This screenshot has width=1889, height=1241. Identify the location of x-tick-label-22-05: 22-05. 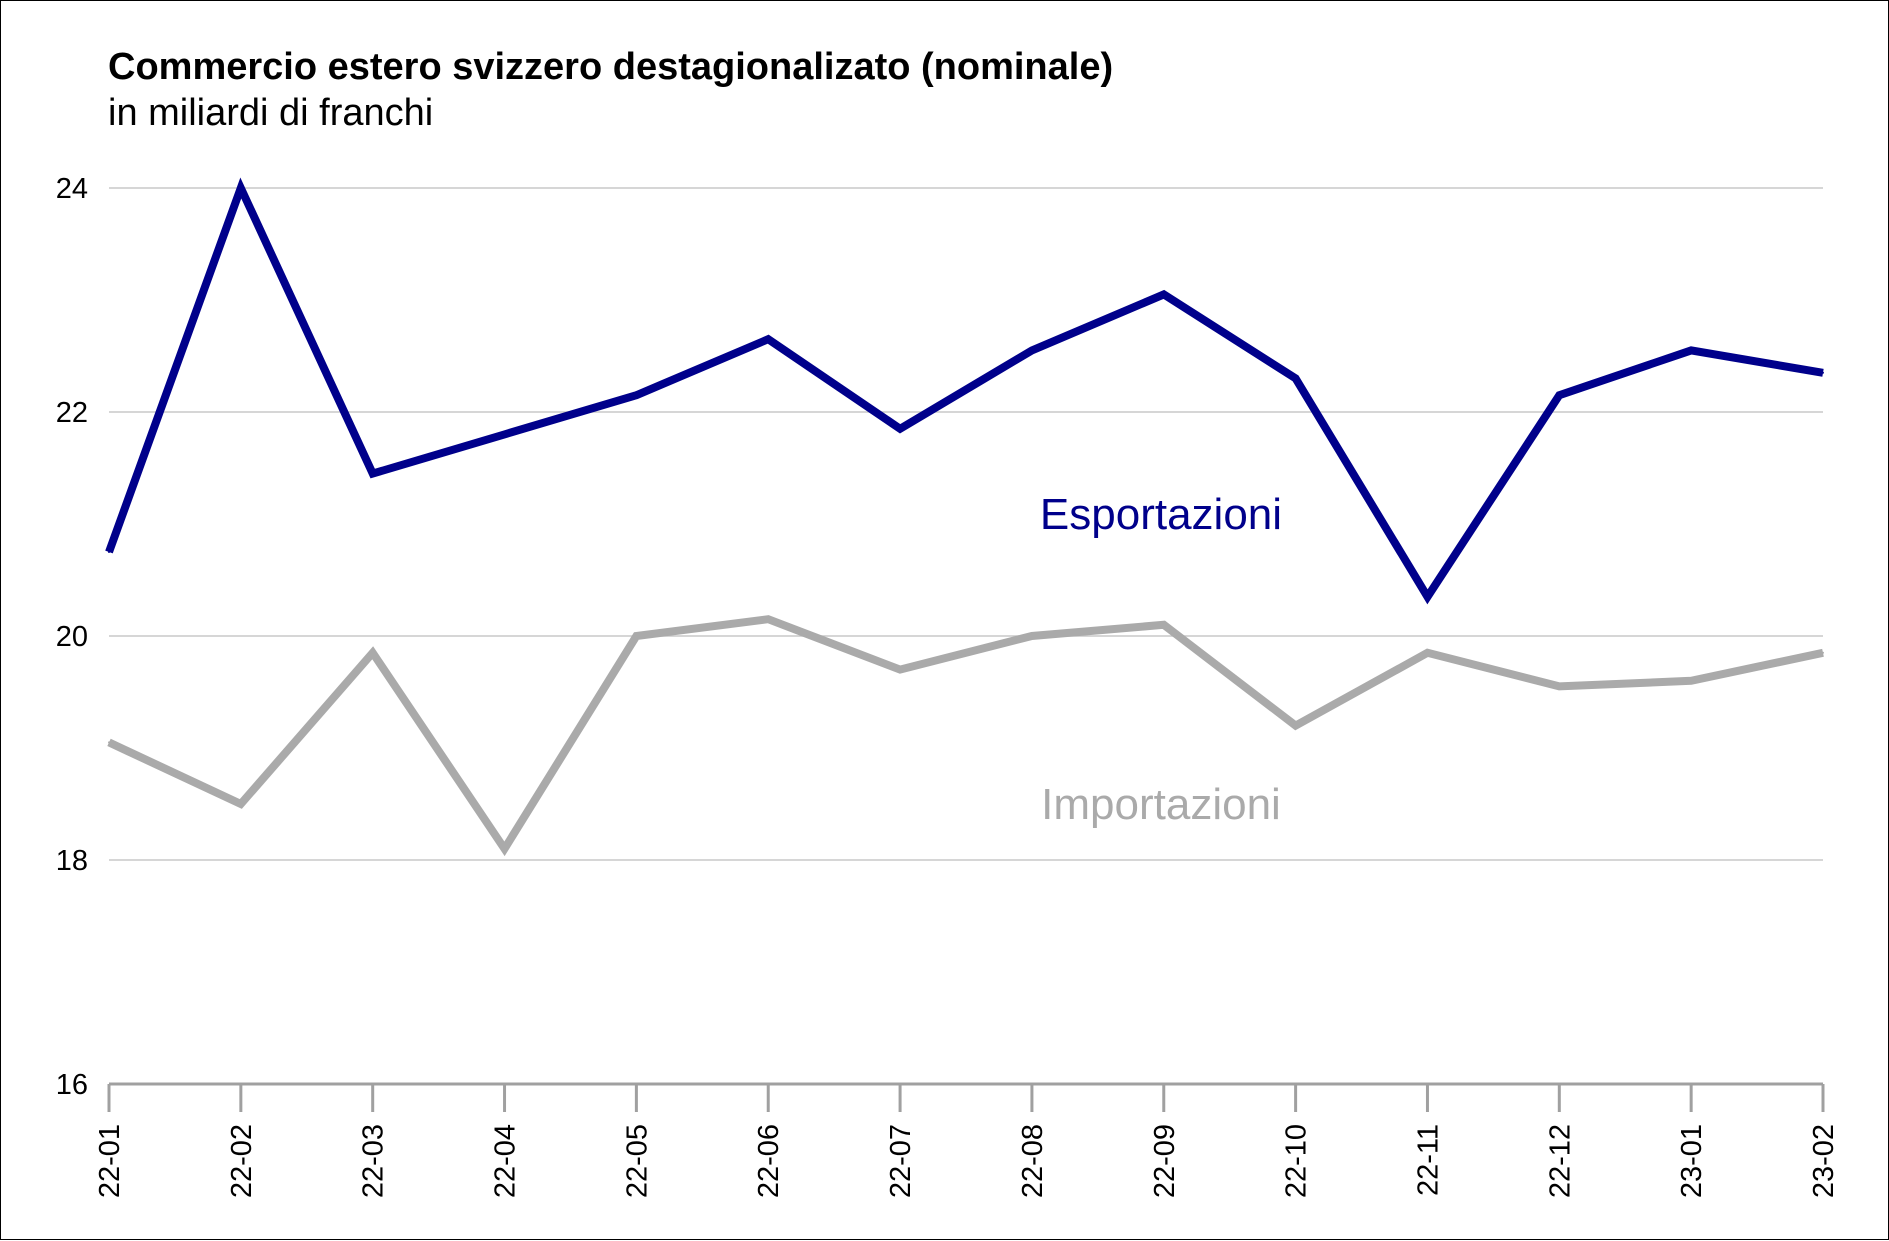
(637, 1161).